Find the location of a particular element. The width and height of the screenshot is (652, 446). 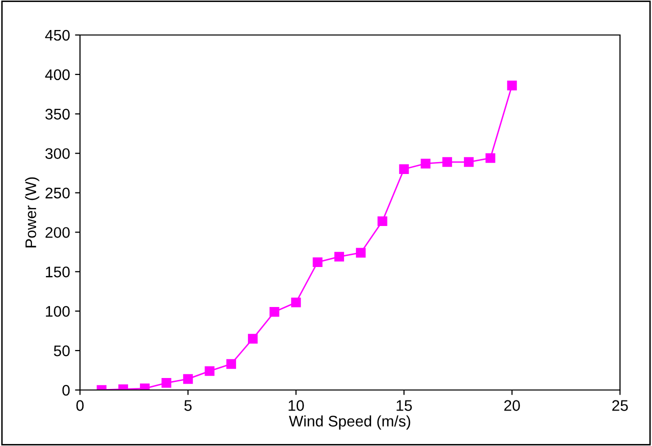

y-tick-label: 350 is located at coordinates (57, 114).